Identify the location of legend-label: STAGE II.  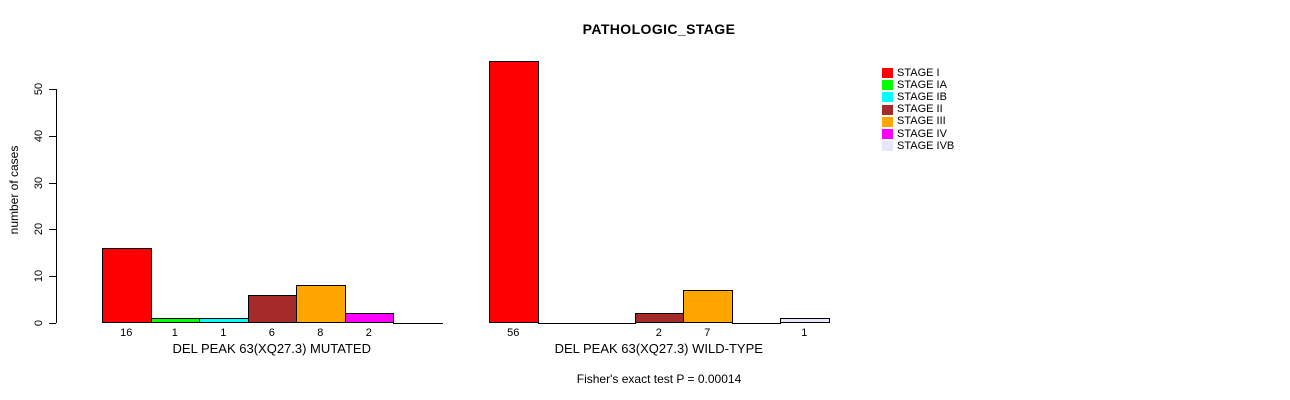
(920, 109).